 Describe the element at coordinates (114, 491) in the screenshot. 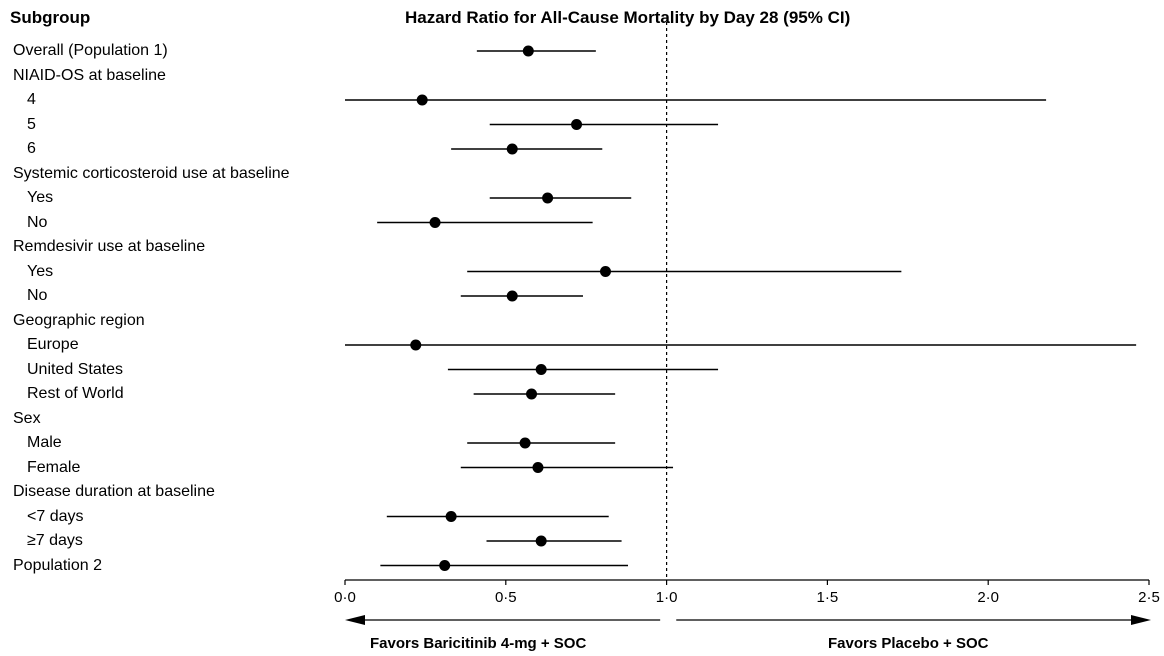

I see `row-label: Disease duration at baseline` at that location.